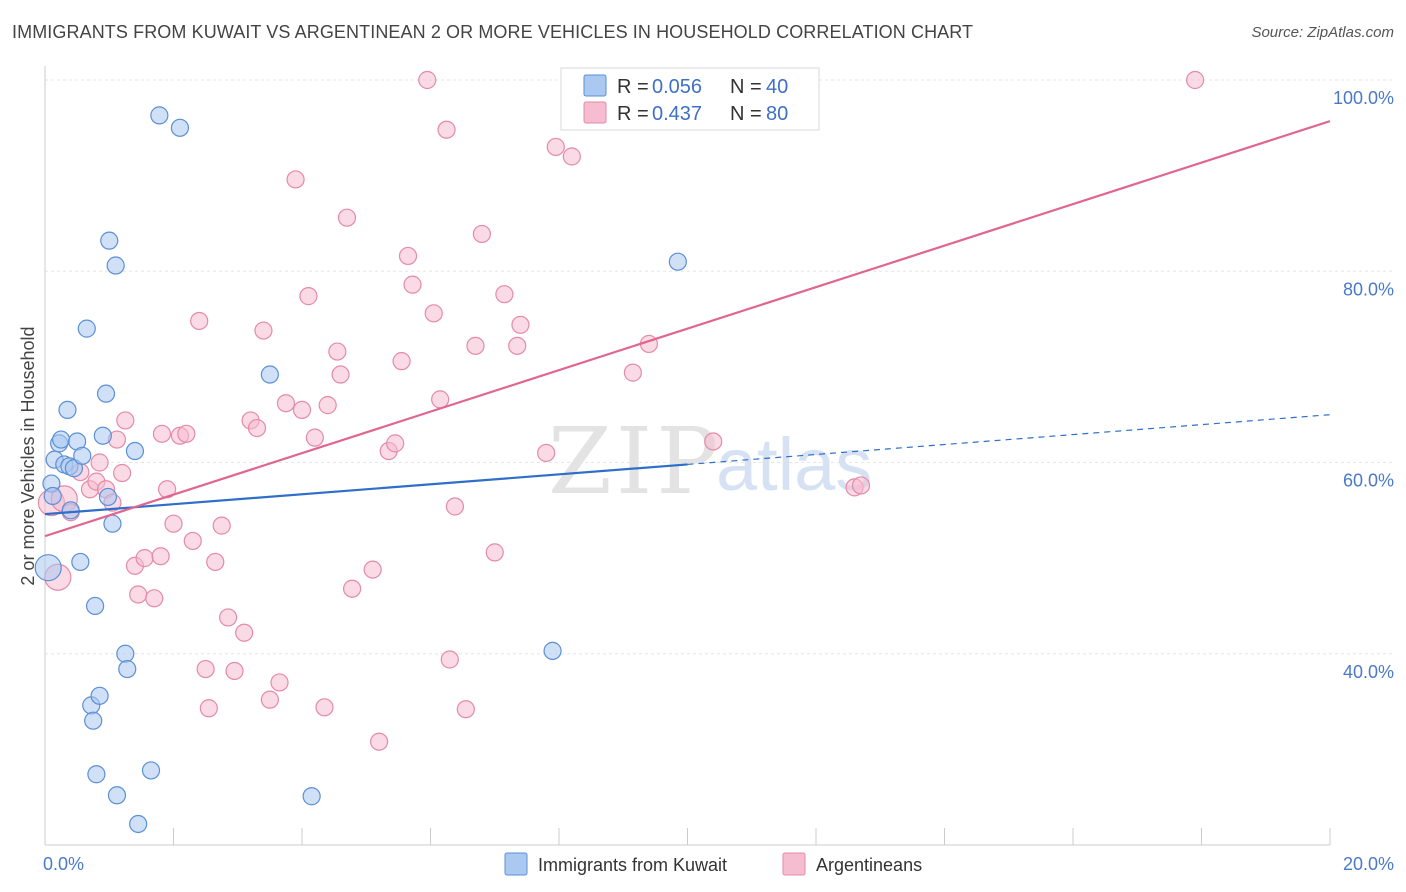 Image resolution: width=1406 pixels, height=892 pixels. Describe the element at coordinates (633, 87) in the screenshot. I see `legend-r-label-kuwait: R =` at that location.